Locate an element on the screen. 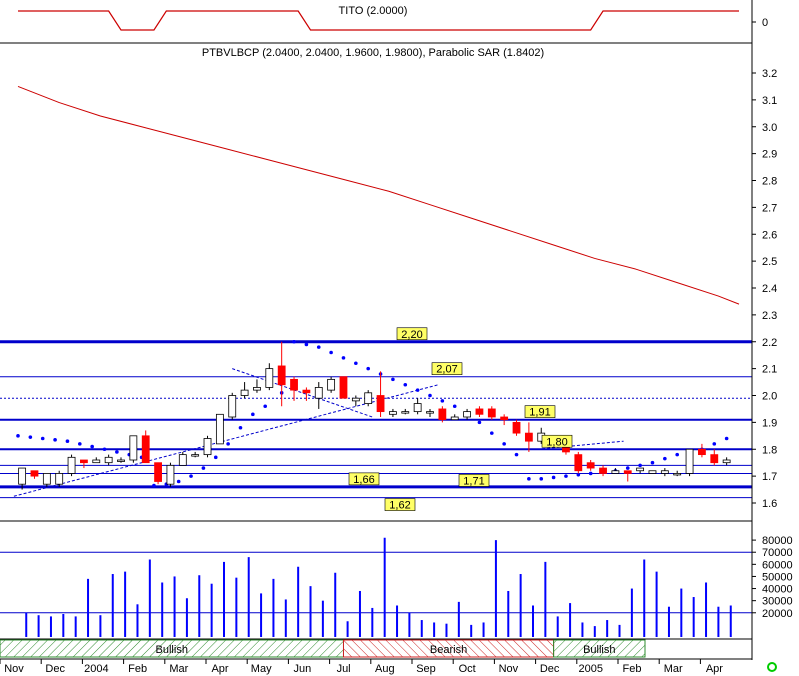 The height and width of the screenshot is (676, 799). price-tick-label: 2.8 is located at coordinates (769, 182).